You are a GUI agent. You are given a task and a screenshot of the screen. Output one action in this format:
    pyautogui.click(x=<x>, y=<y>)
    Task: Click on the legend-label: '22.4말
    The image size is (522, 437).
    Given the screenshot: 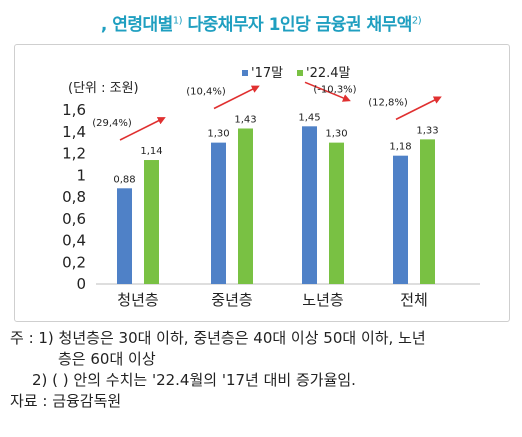 What is the action you would take?
    pyautogui.click(x=328, y=73)
    